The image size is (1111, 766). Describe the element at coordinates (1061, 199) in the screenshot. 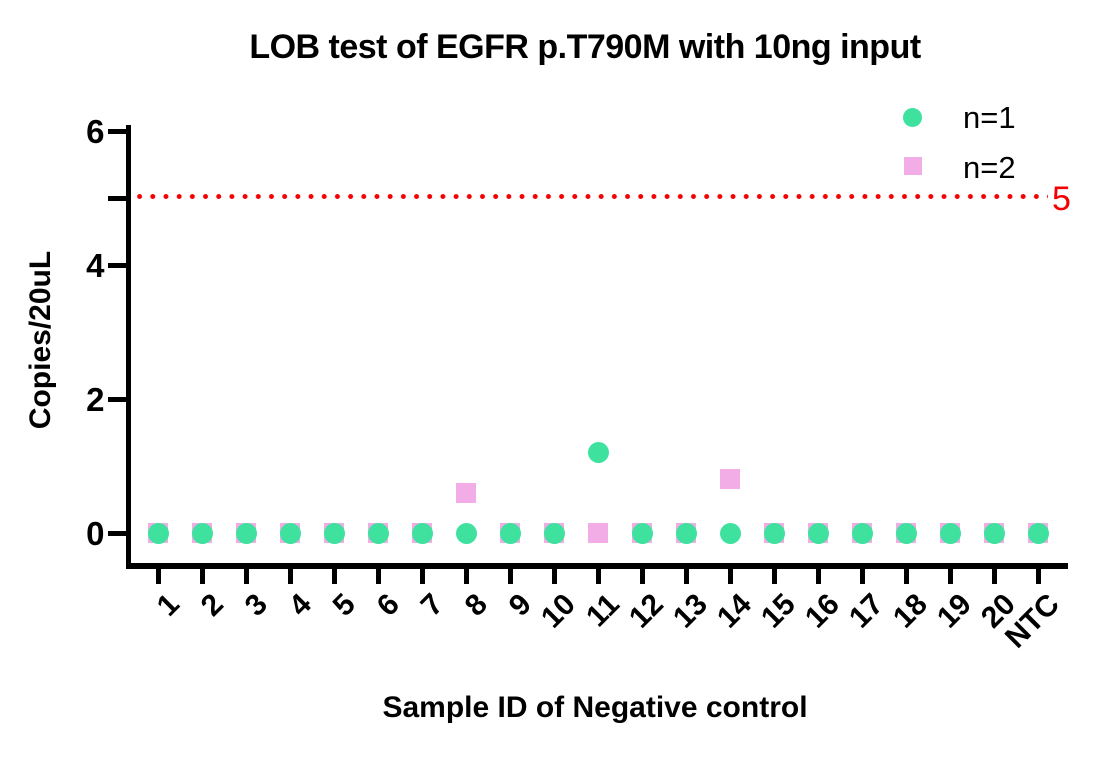

I see `threshold-label: 5` at that location.